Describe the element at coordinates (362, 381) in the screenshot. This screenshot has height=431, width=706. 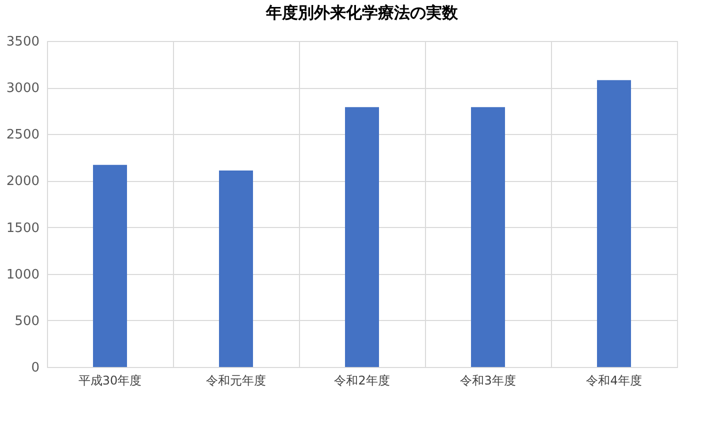
I see `x-tick-label: 令和2年度` at that location.